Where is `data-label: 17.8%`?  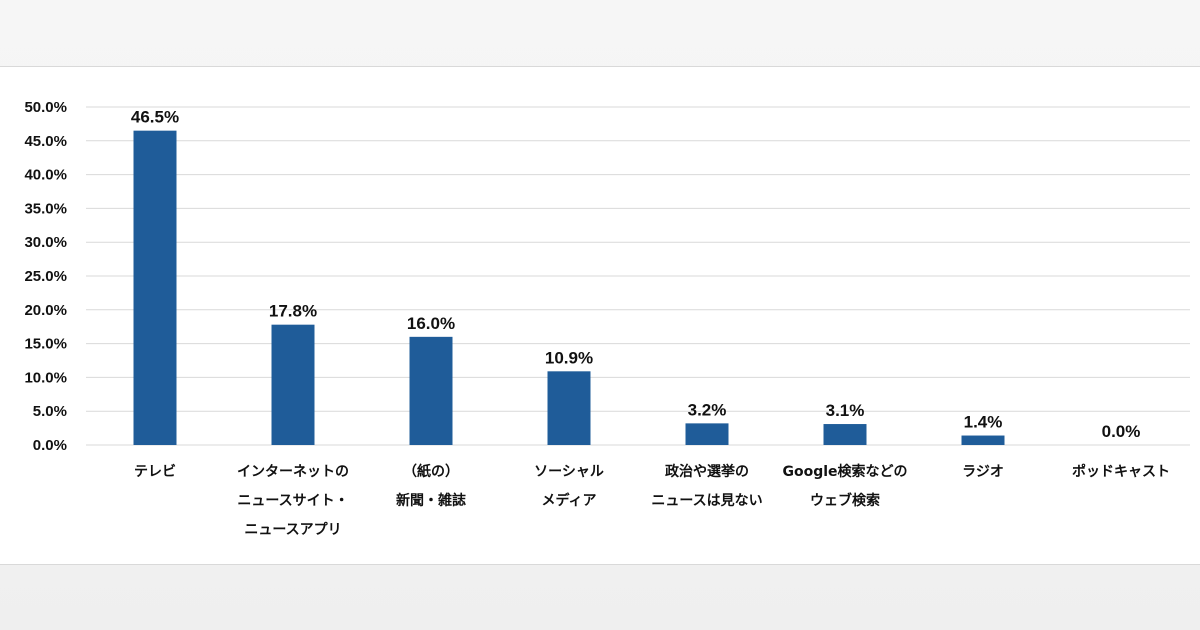 data-label: 17.8% is located at coordinates (293, 311).